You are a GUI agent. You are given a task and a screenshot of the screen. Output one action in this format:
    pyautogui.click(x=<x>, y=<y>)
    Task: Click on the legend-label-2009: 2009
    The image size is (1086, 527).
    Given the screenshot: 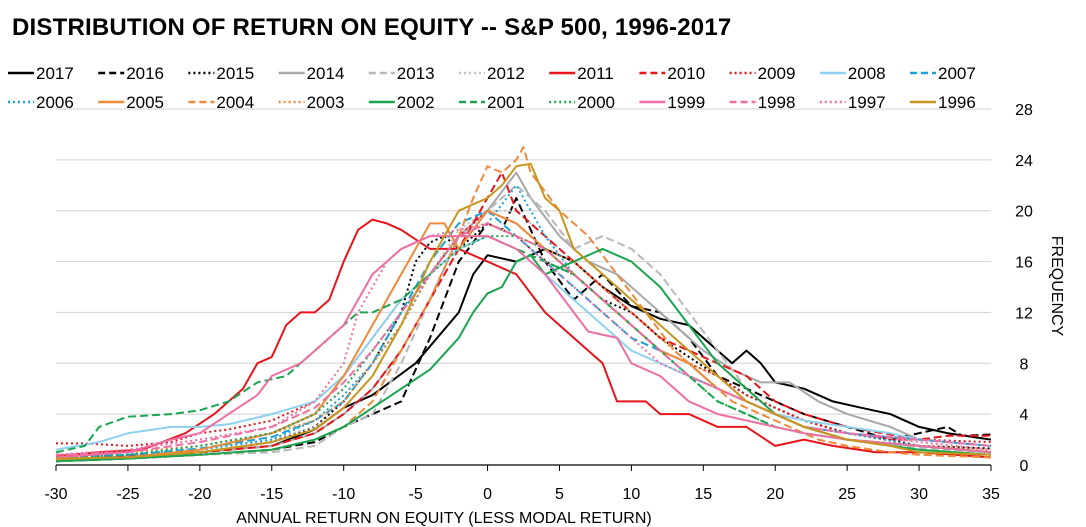 What is the action you would take?
    pyautogui.click(x=777, y=73)
    